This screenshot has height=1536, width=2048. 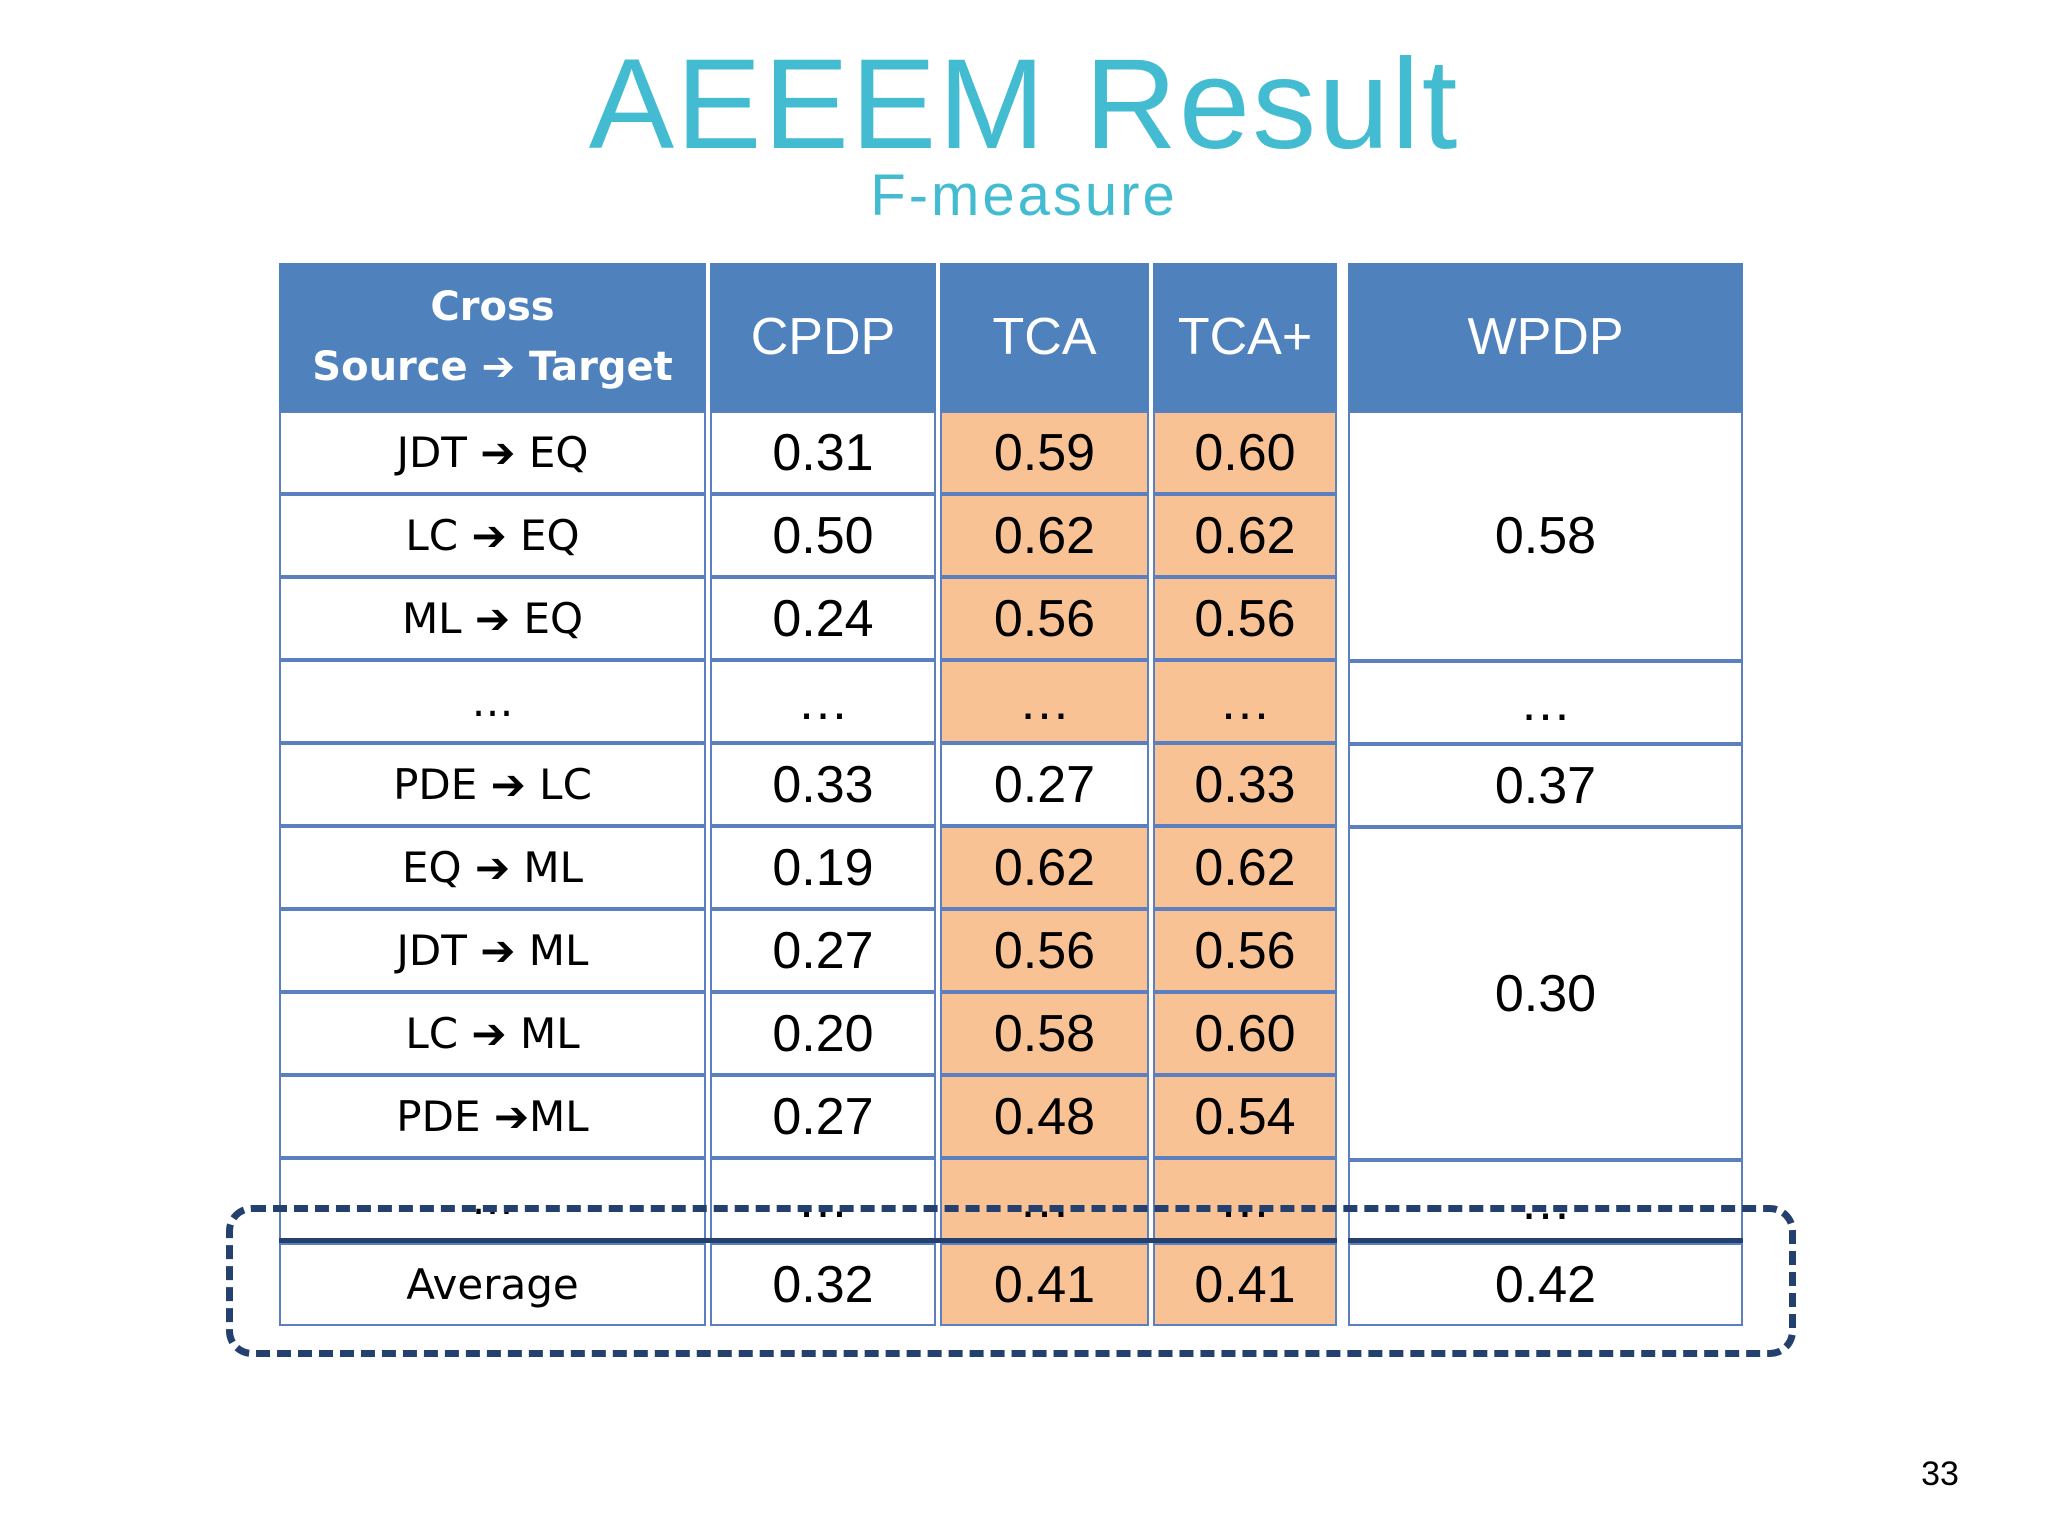 What do you see at coordinates (492, 784) in the screenshot?
I see `row-label: PDE ➔ LC` at bounding box center [492, 784].